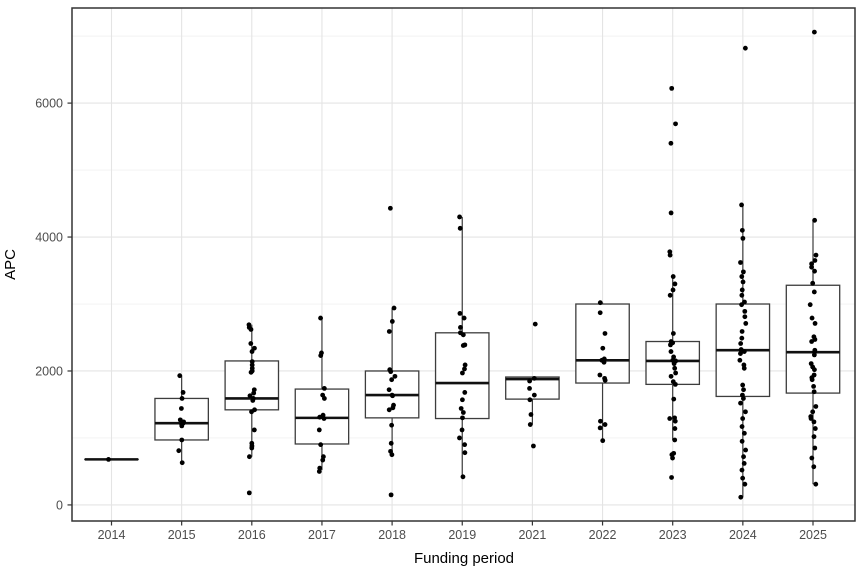  Describe the element at coordinates (252, 535) in the screenshot. I see `x-tick-label: 2016` at that location.